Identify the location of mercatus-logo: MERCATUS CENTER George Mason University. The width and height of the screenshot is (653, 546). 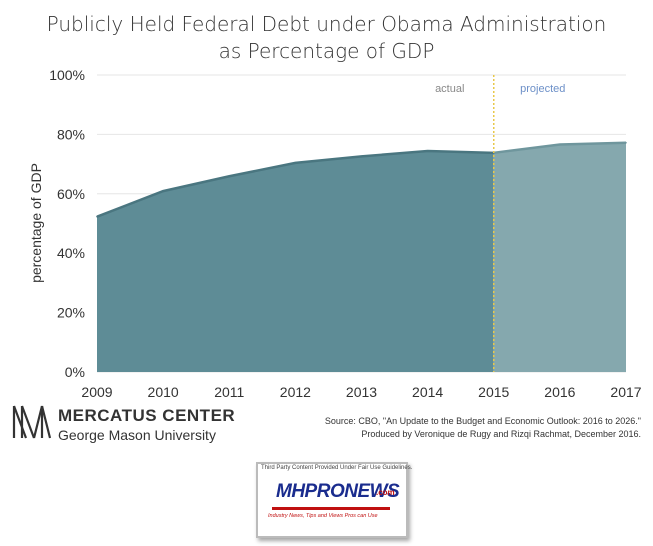
(127, 427).